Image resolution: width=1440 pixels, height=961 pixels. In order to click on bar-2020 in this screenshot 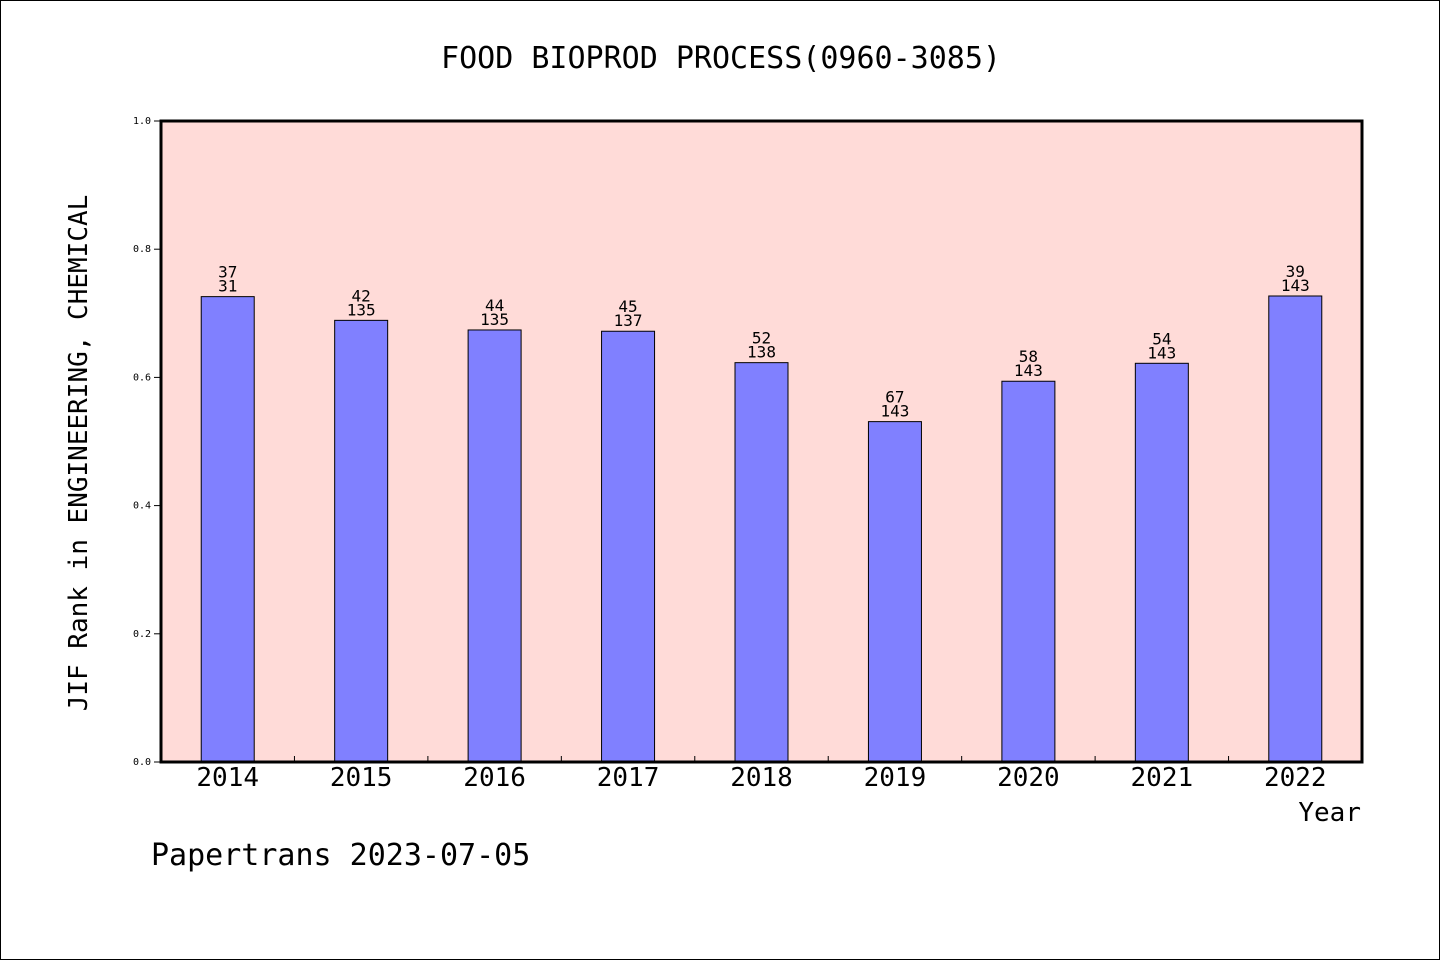, I will do `click(1028, 571)`.